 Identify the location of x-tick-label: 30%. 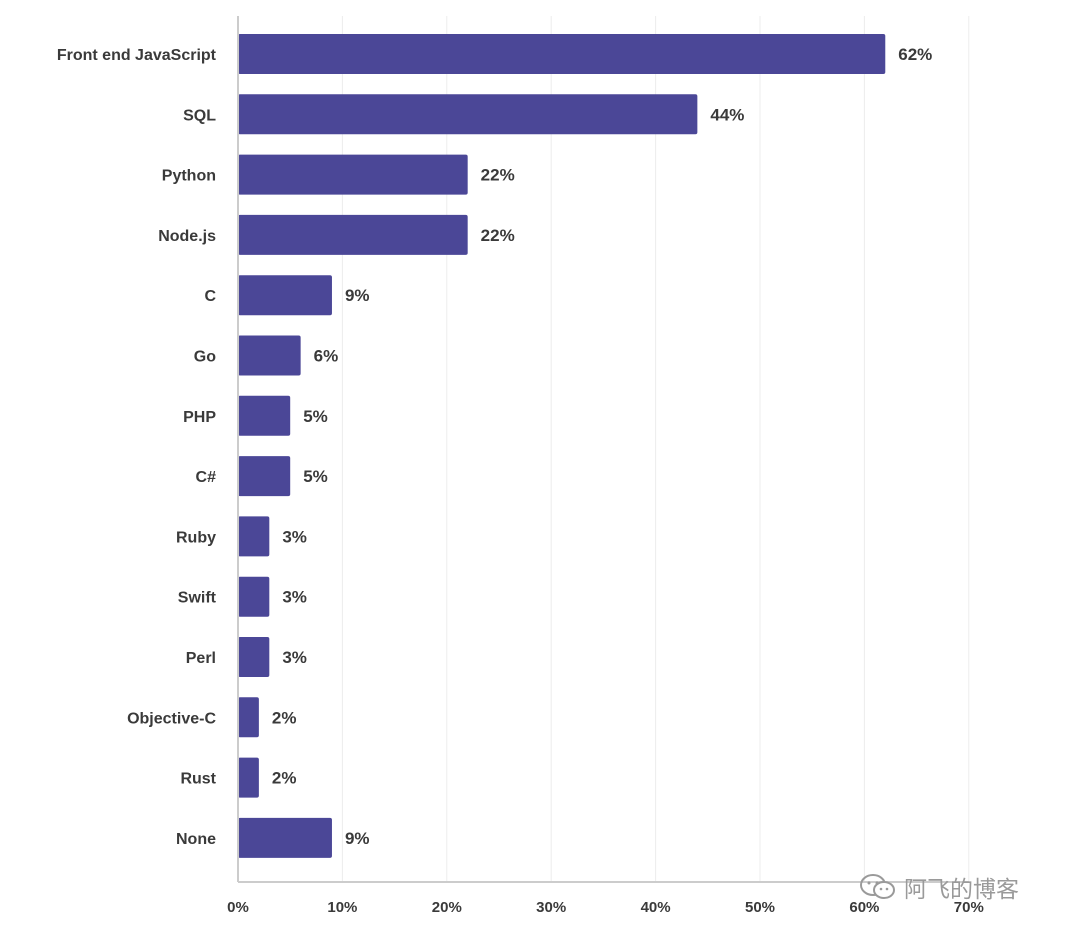
(551, 907).